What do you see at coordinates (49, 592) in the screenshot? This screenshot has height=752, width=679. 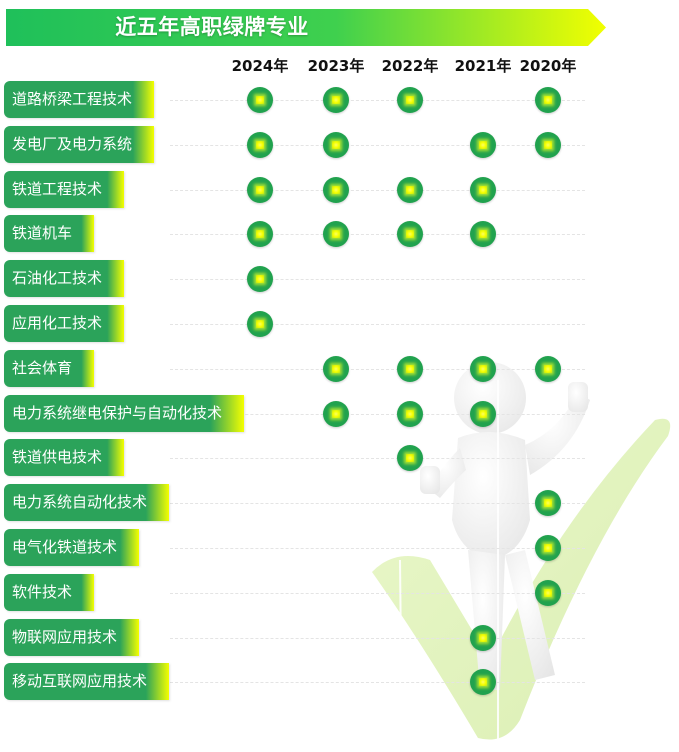 I see `major-label: 软件技术` at bounding box center [49, 592].